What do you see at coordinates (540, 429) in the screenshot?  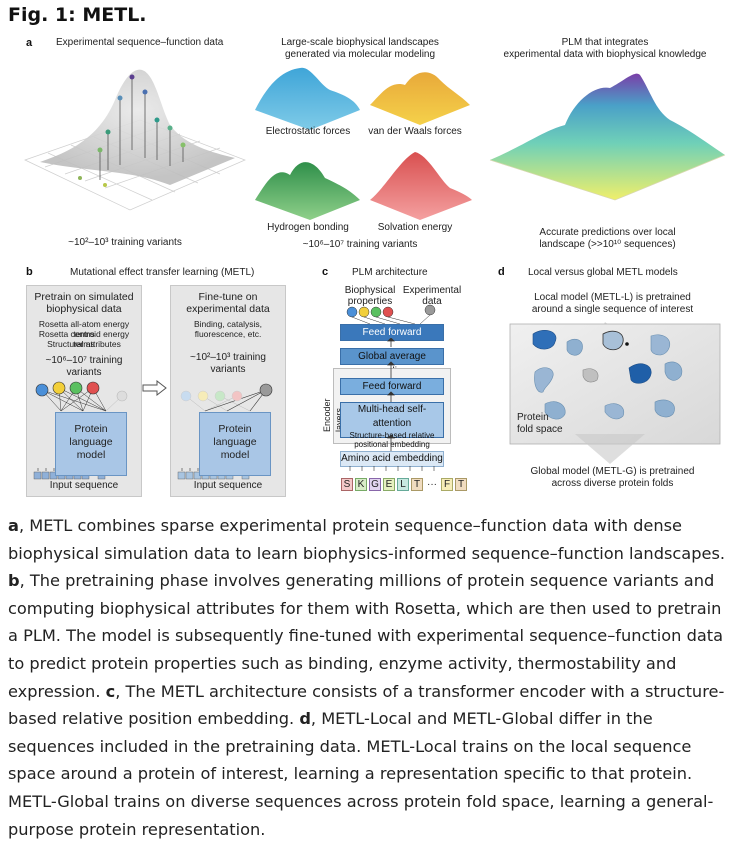 I see `fold-space-label-2: fold space` at bounding box center [540, 429].